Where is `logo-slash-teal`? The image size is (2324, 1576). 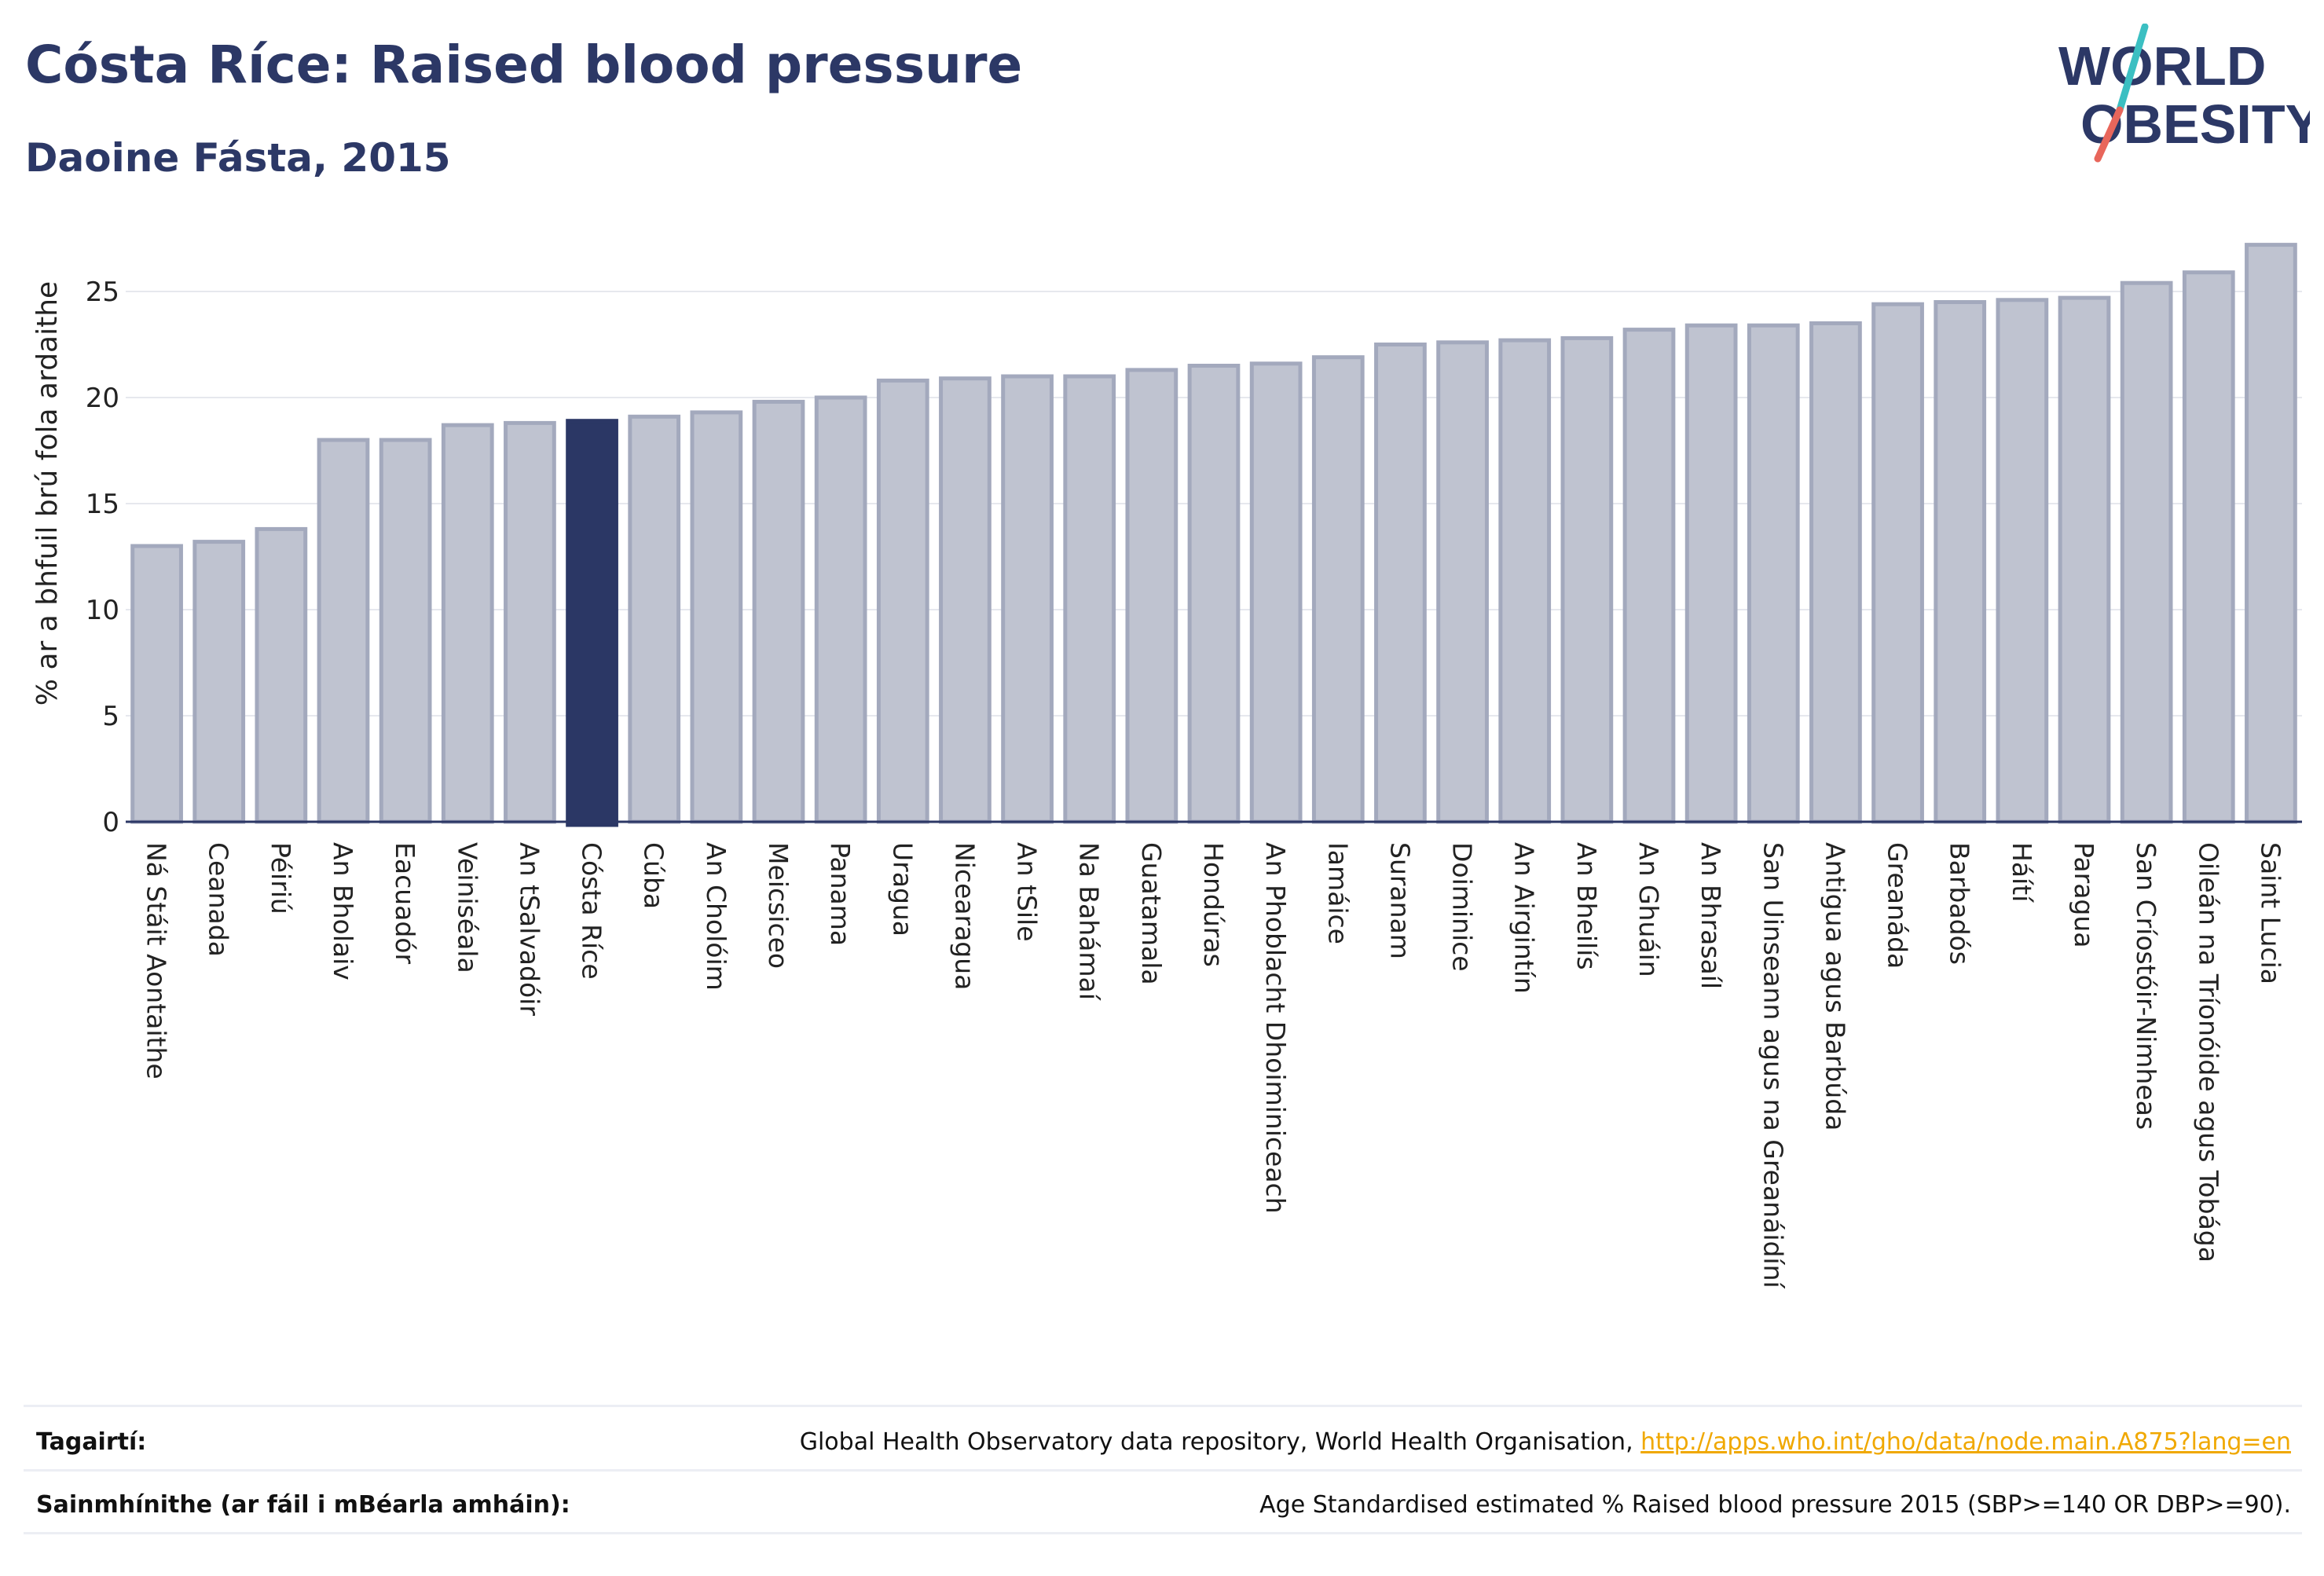
logo-slash-teal is located at coordinates (2132, 69).